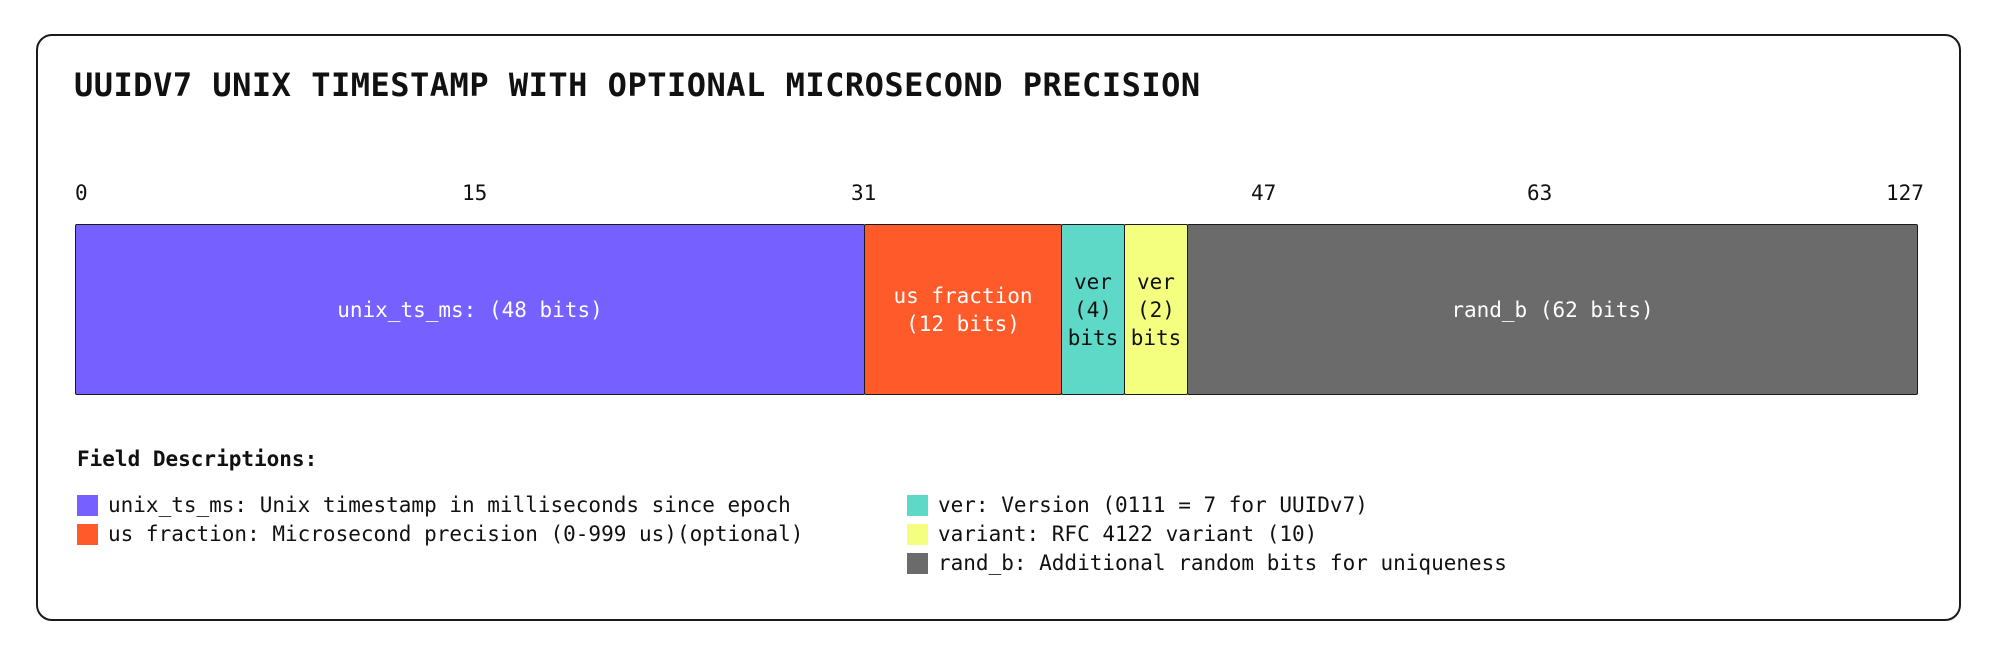 The height and width of the screenshot is (657, 2000). I want to click on segment-us-fraction-label: us fraction (12 bits), so click(963, 309).